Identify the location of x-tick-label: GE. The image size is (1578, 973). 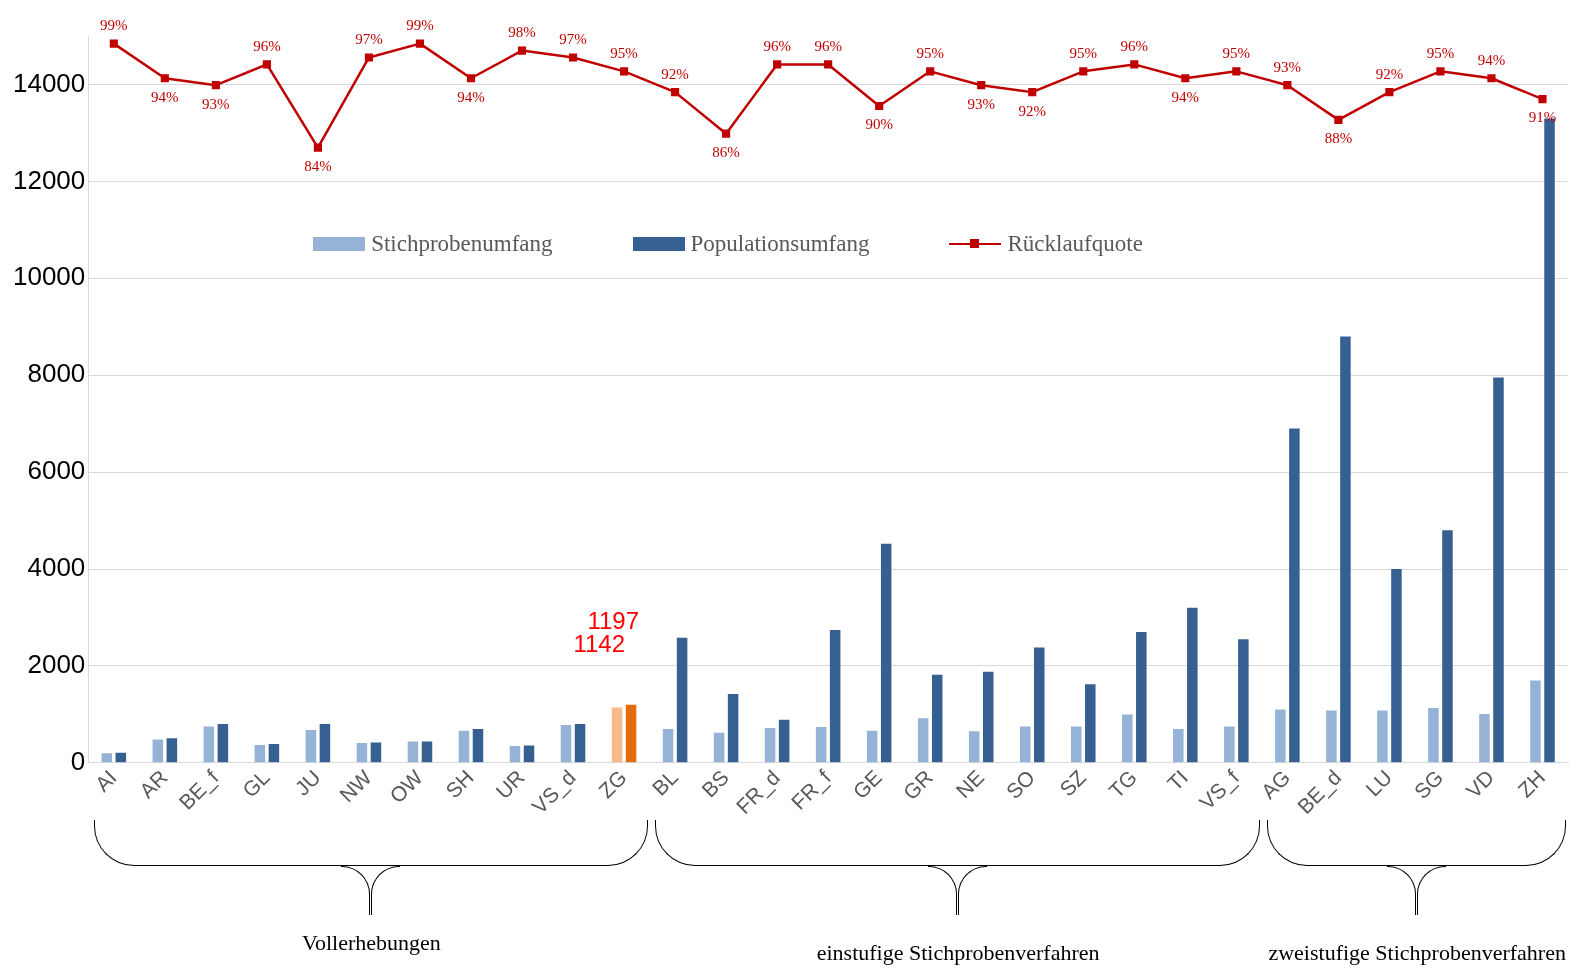
(867, 784).